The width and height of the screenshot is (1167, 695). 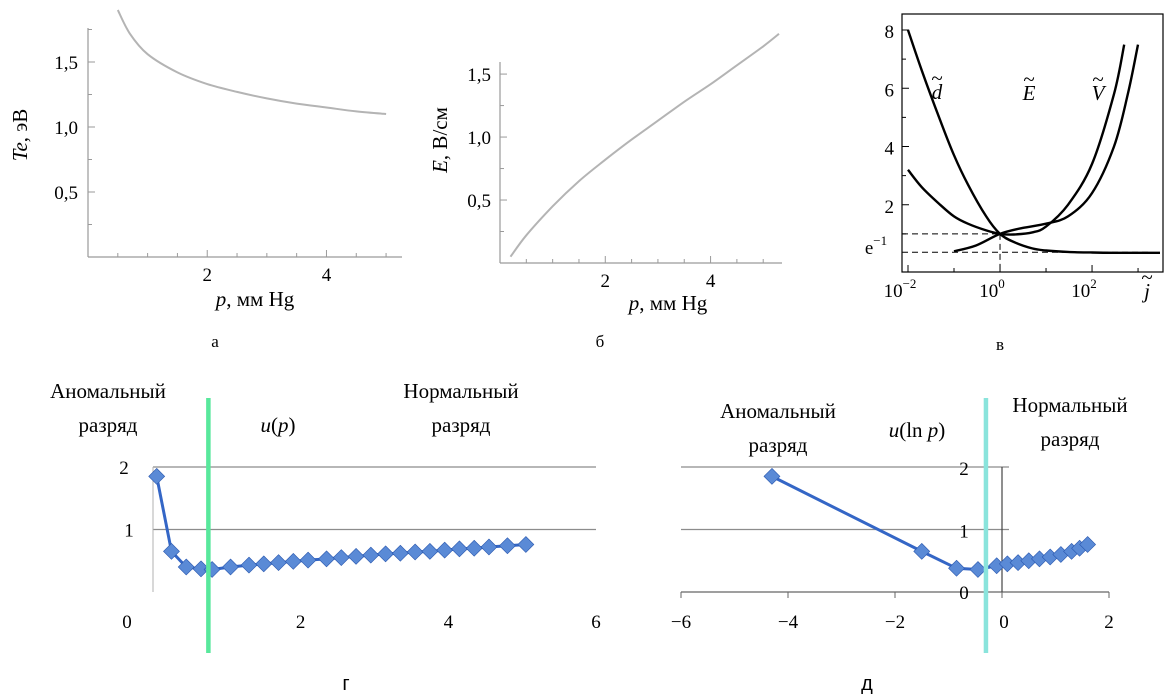 I want to click on curve-label: V, so click(x=1099, y=93).